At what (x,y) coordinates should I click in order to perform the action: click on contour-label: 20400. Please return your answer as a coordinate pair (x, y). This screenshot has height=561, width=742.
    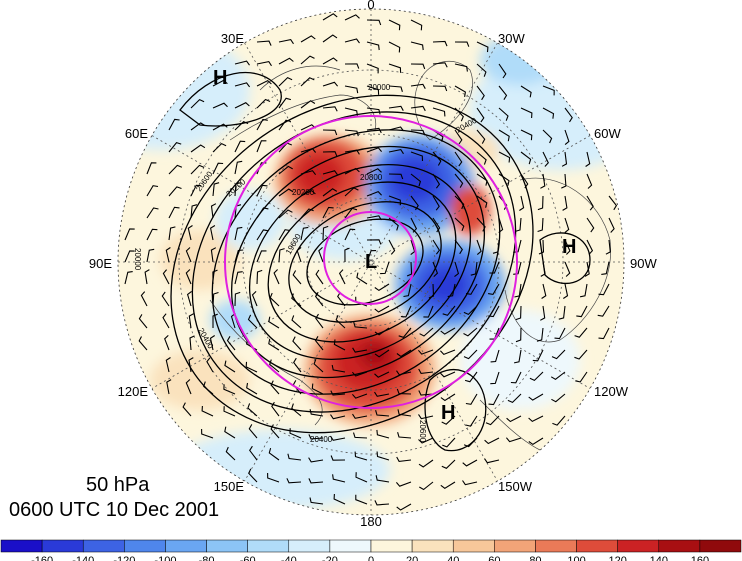
    Looking at the image, I should click on (321, 439).